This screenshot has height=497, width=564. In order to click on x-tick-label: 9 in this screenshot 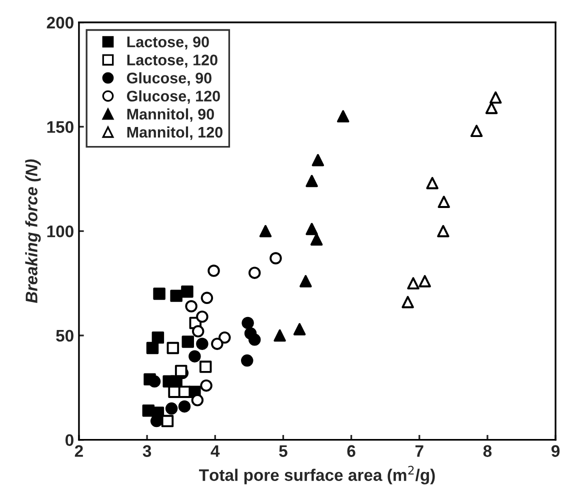, I will do `click(555, 451)`.